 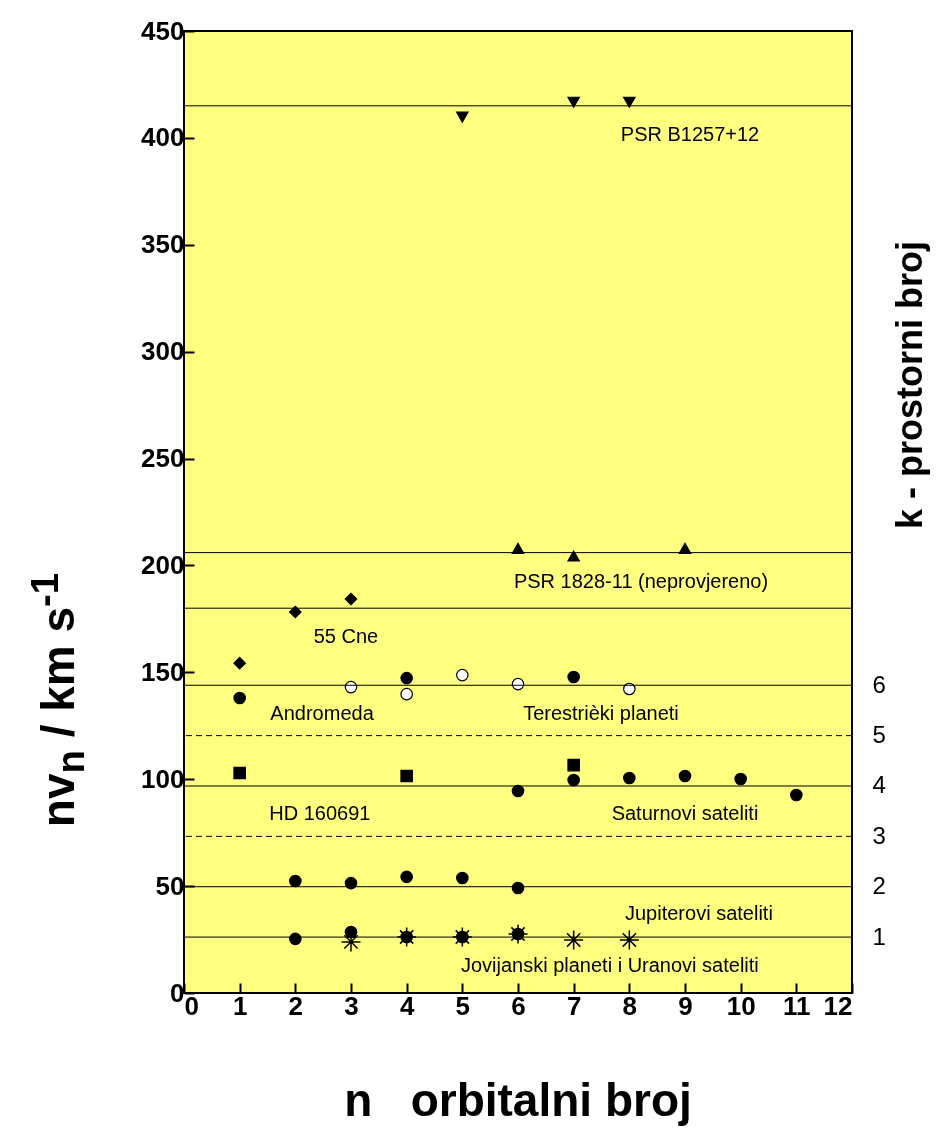 I want to click on x-tick-label: 5, so click(x=463, y=1005).